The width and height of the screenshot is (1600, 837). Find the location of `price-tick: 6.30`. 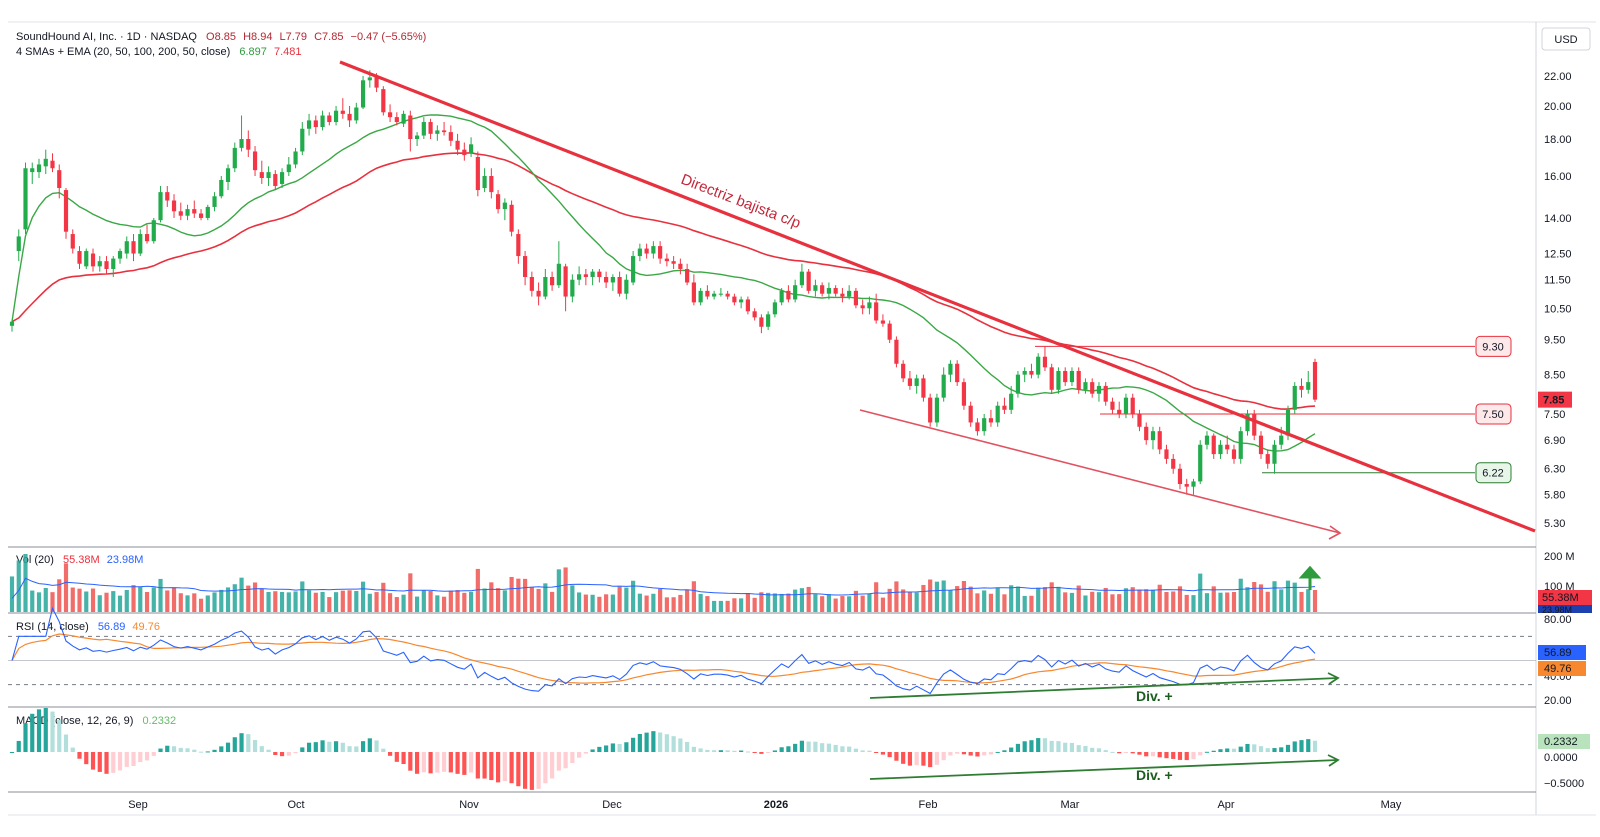

price-tick: 6.30 is located at coordinates (1554, 470).